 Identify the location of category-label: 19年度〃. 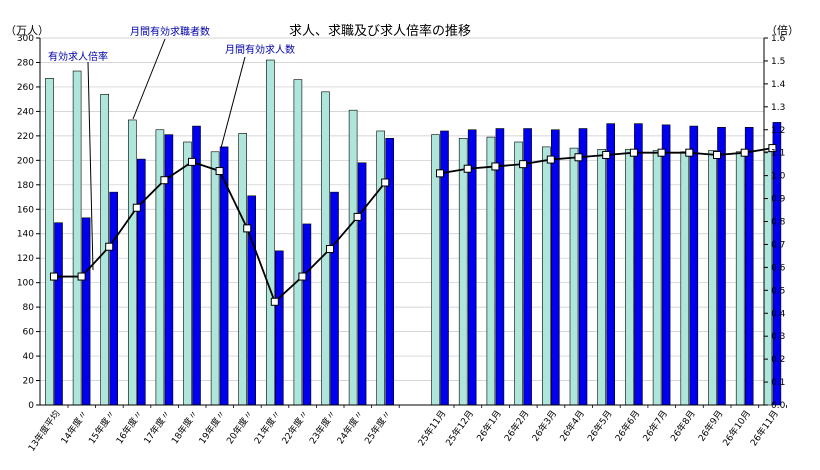
(212, 427).